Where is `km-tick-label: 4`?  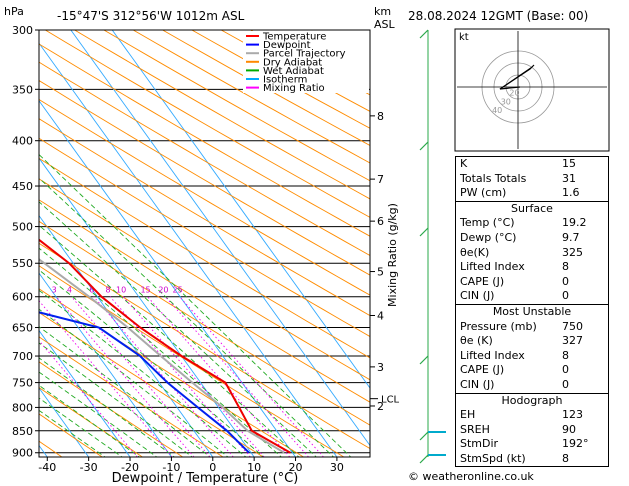 km-tick-label: 4 is located at coordinates (380, 315).